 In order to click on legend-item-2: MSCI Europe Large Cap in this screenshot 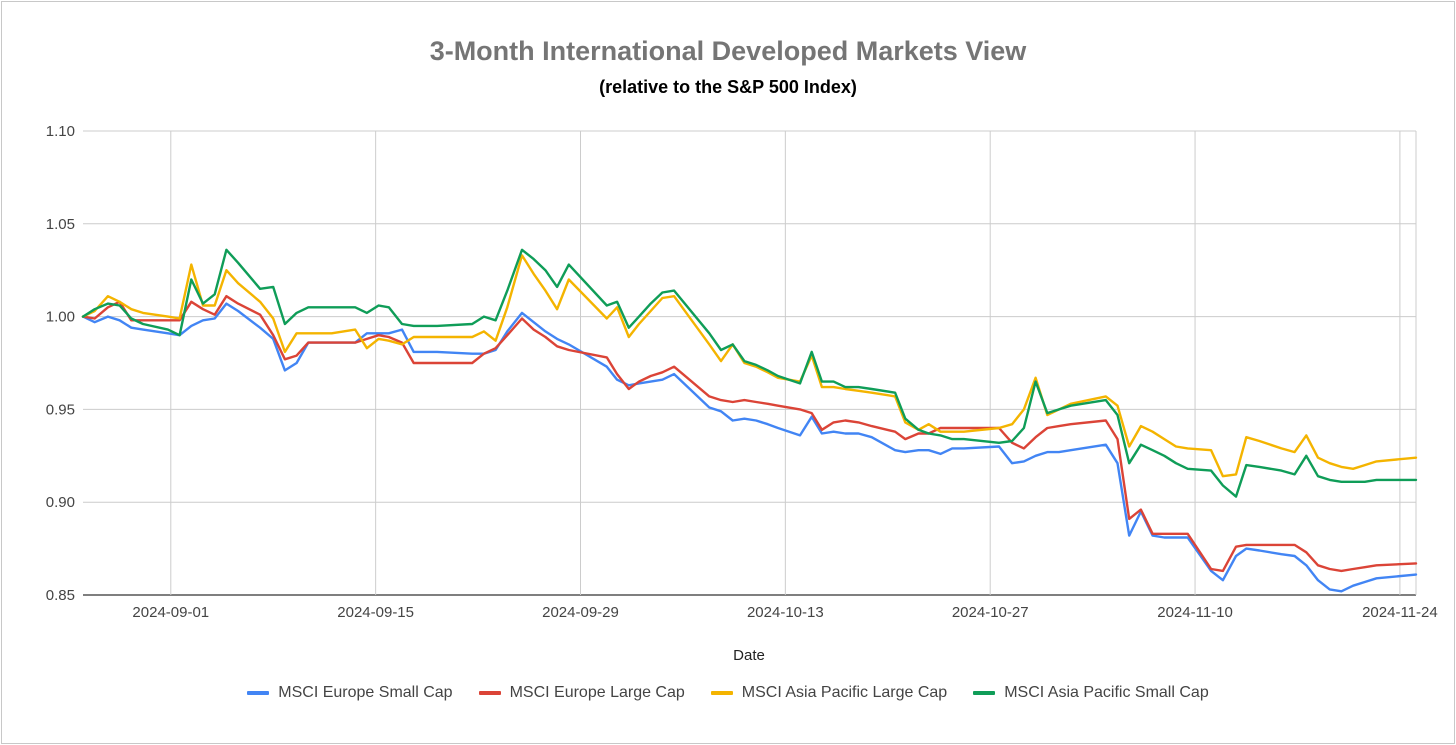, I will do `click(581, 693)`.